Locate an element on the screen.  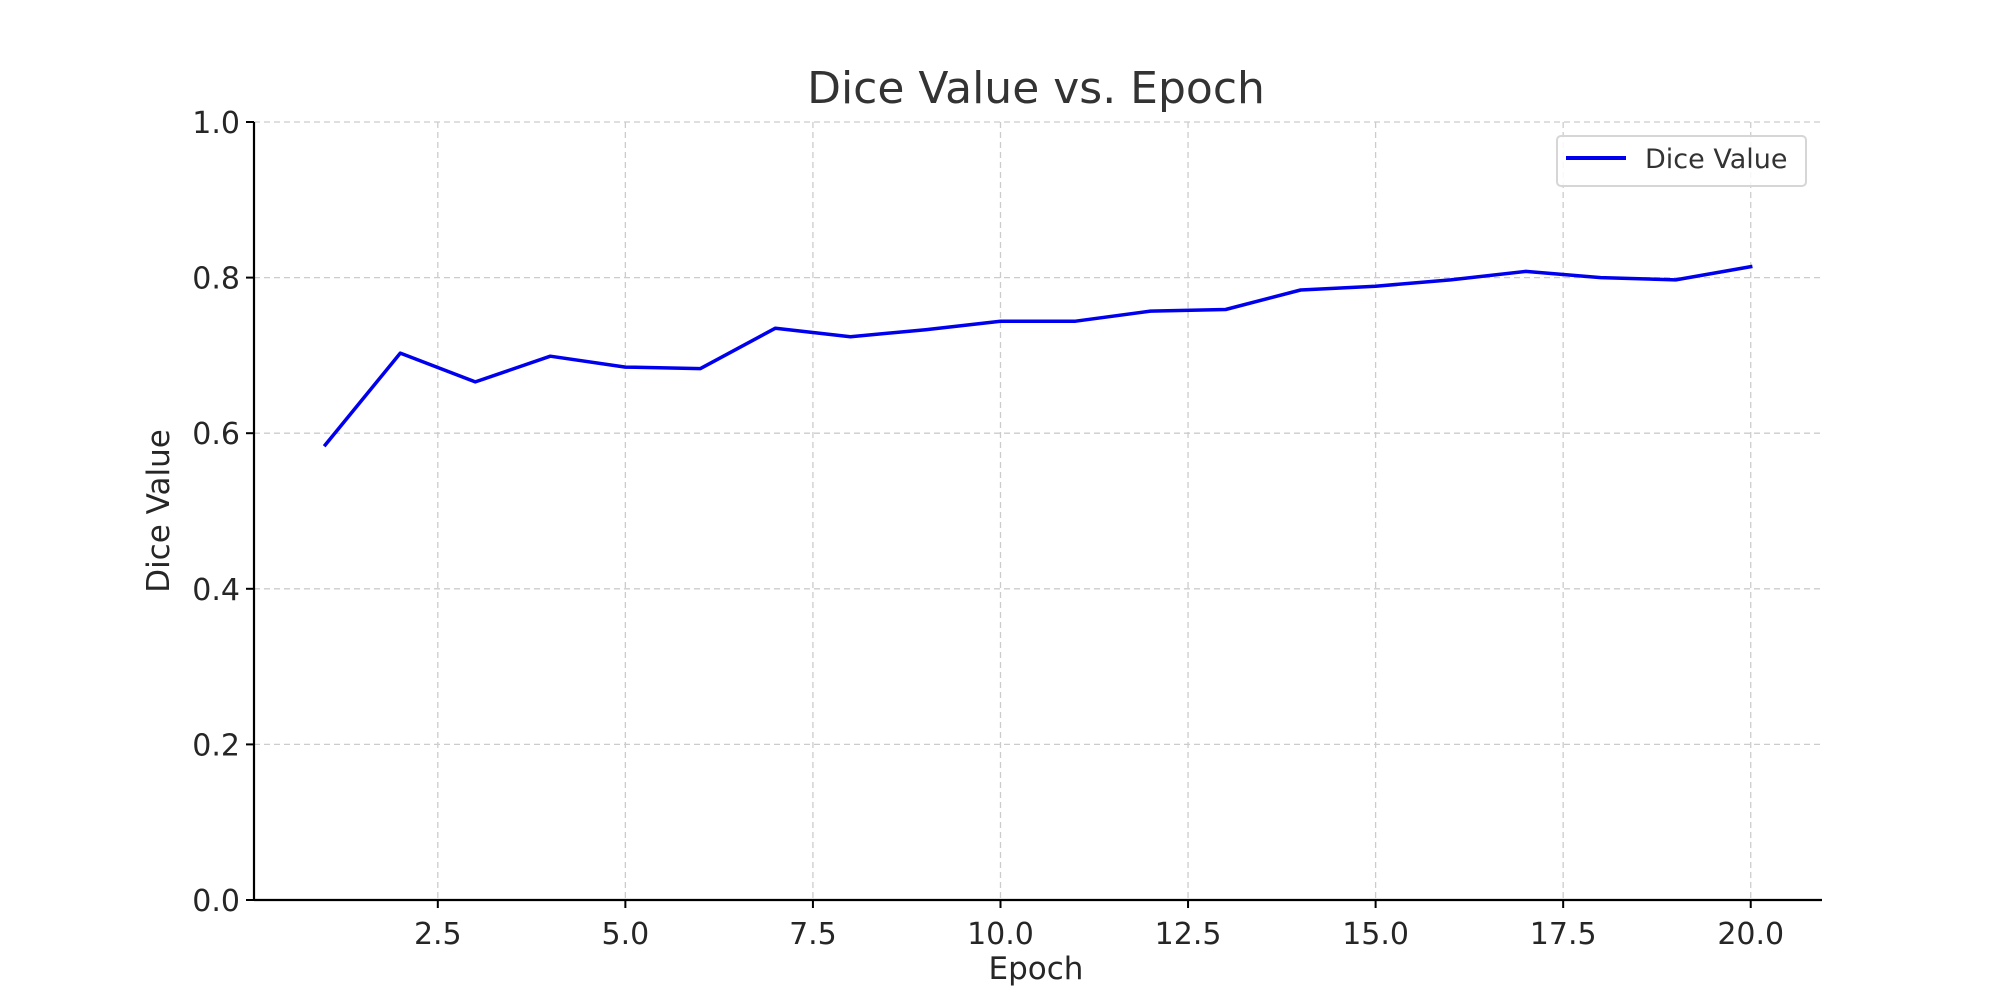
x-tick-label: 7.5 is located at coordinates (813, 934).